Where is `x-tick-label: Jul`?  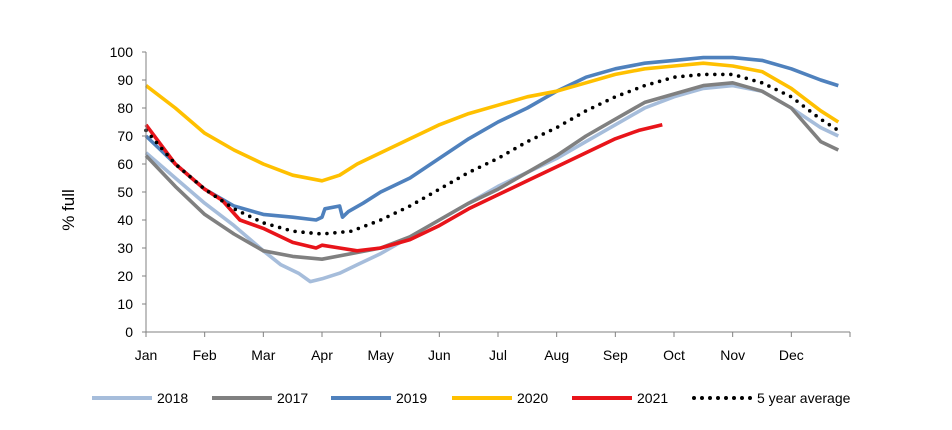 x-tick-label: Jul is located at coordinates (498, 355).